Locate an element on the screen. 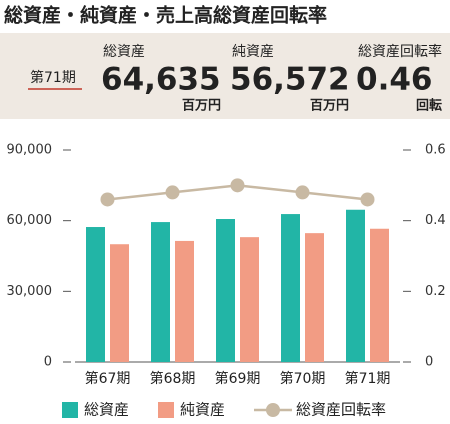 The height and width of the screenshot is (424, 450). y-tick-label: 30,000 is located at coordinates (30, 291).